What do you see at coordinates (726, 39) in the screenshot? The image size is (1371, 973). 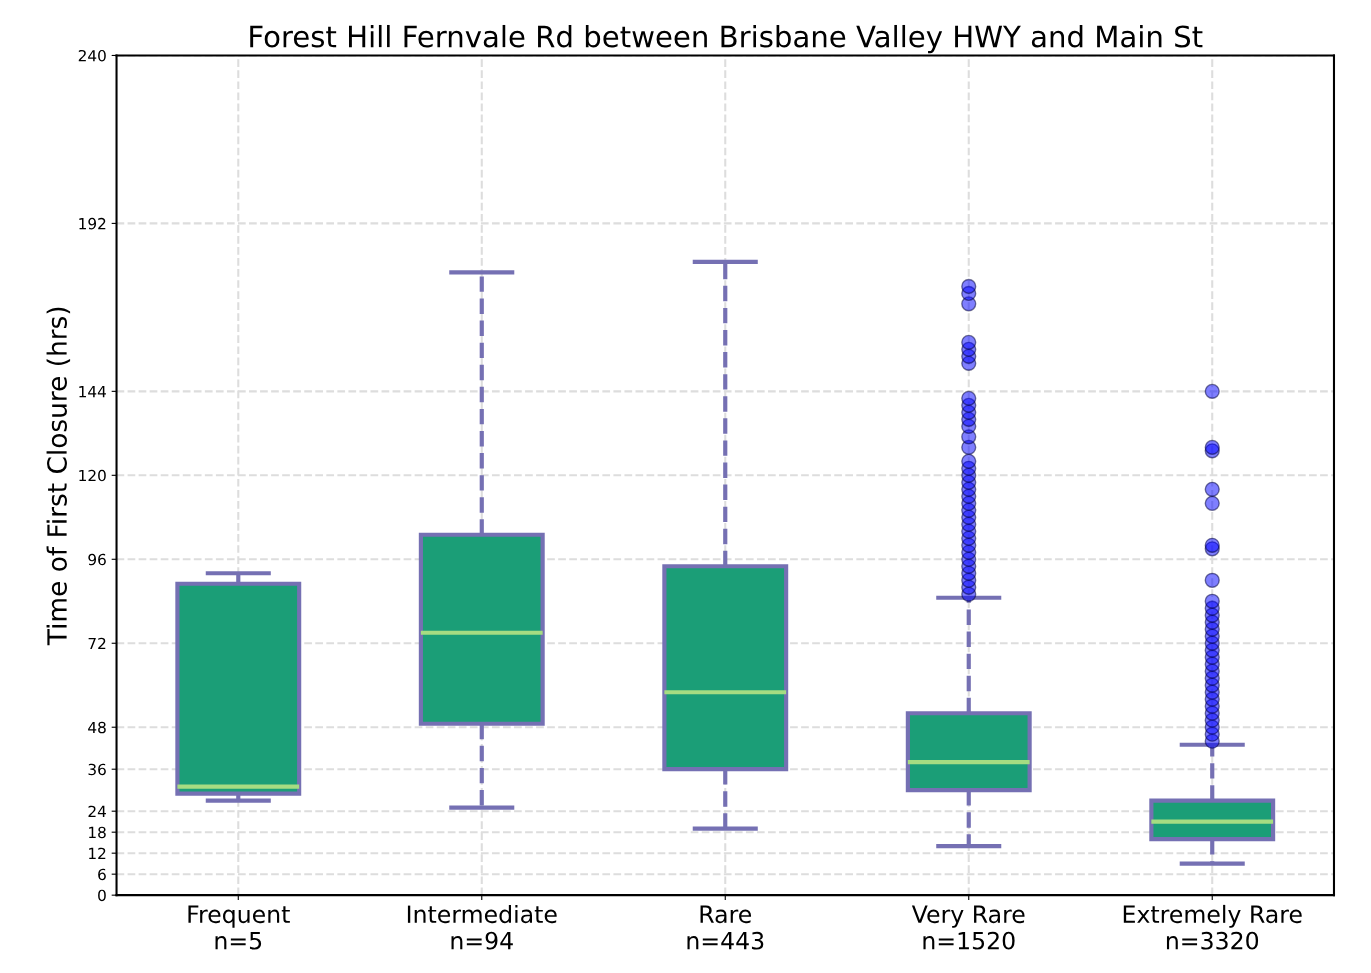 I see `chart-title: Forest Hill Fernvale Rd between Brisbane Valley HWY and Main St` at bounding box center [726, 39].